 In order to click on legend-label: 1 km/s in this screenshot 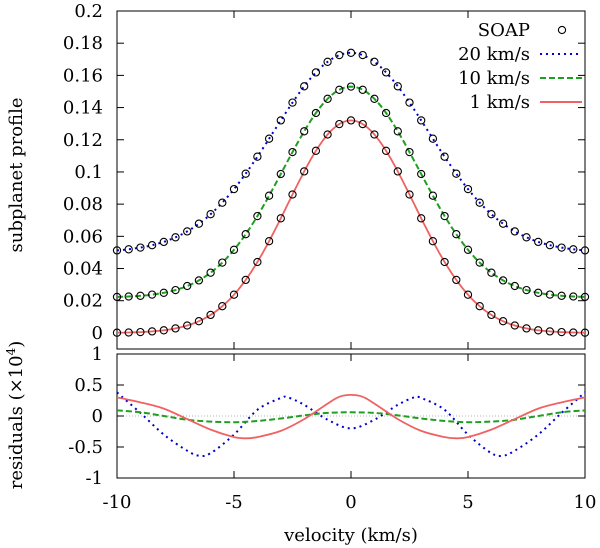, I will do `click(500, 102)`.